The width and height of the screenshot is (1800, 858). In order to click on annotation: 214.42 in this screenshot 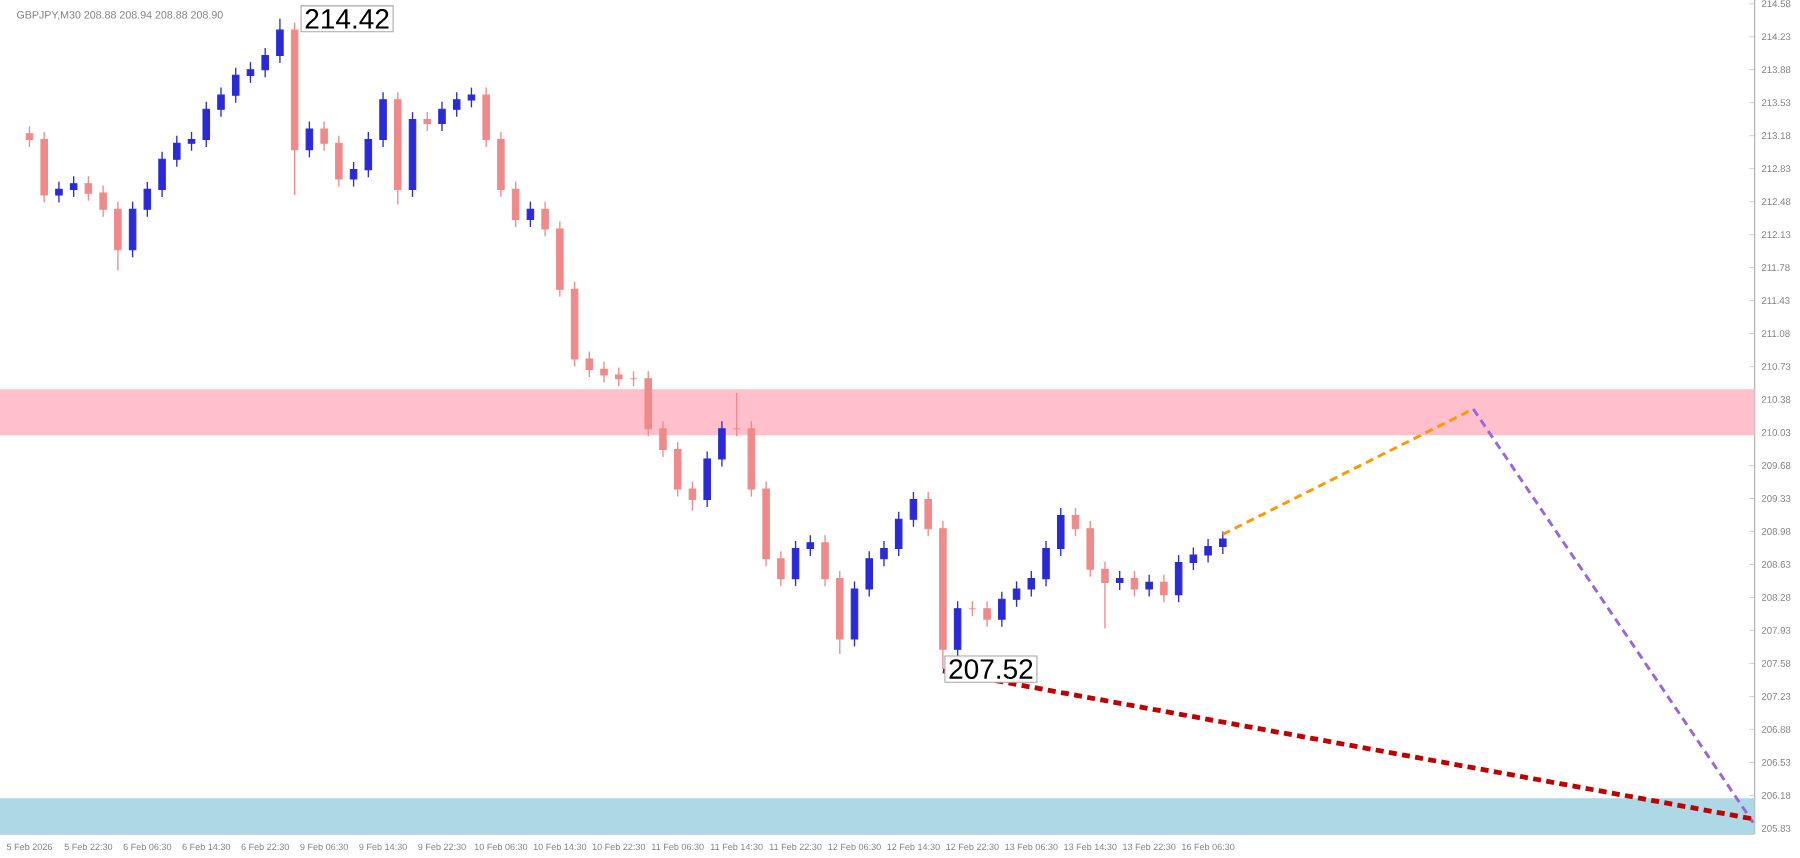, I will do `click(347, 19)`.